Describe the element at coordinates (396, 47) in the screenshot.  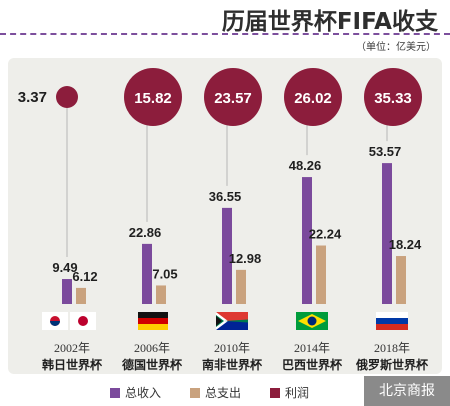
I see `unit-label: （单位：亿美元）` at that location.